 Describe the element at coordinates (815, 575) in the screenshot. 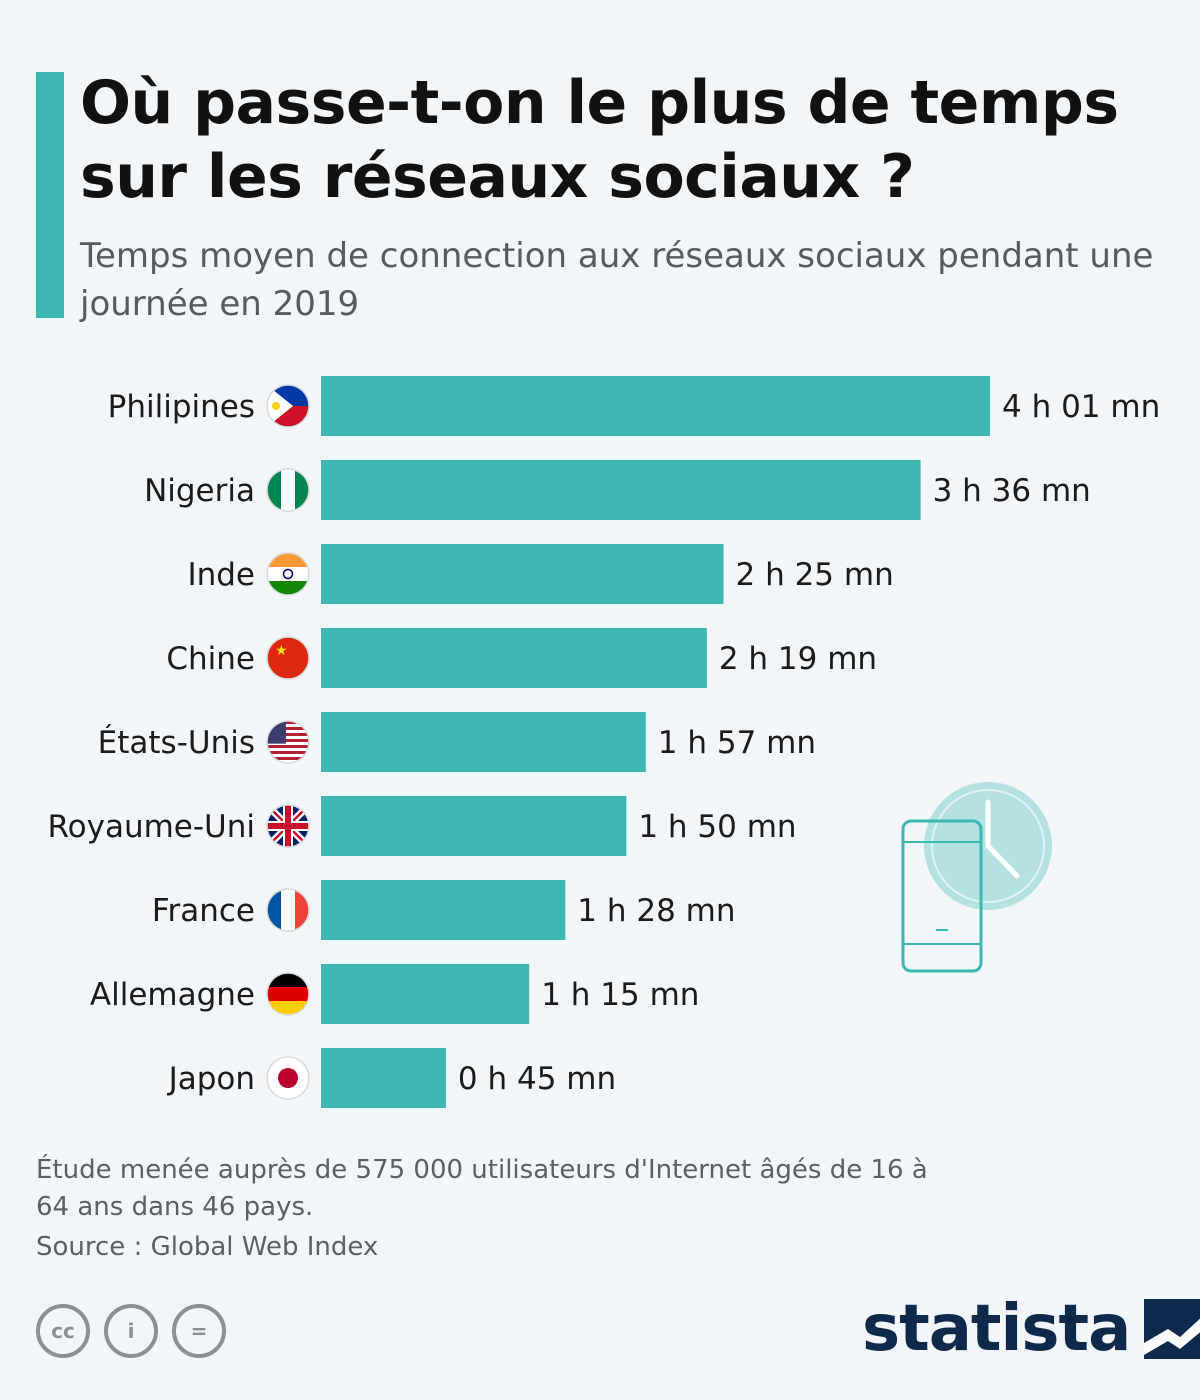

I see `value-label: 2 h 25 mn` at that location.